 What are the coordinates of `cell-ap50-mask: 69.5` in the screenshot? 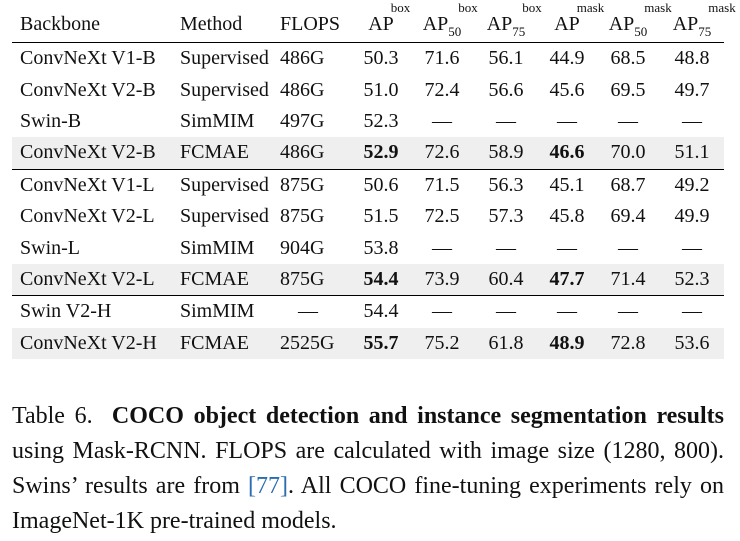 It's located at (628, 89).